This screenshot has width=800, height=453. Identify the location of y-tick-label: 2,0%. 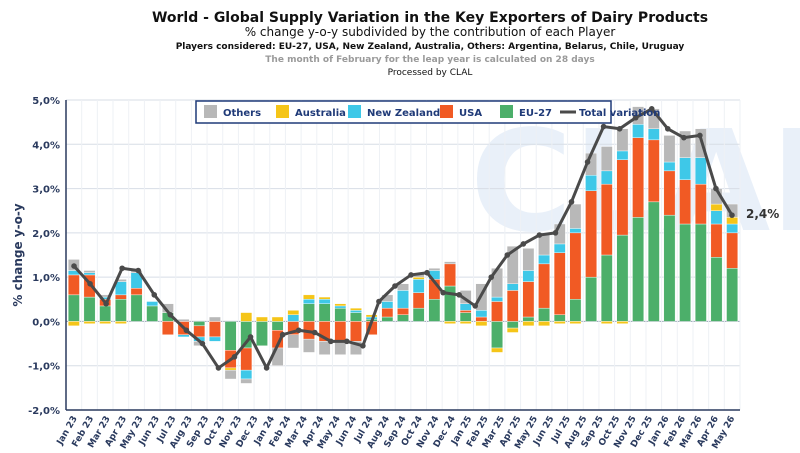
(46, 234).